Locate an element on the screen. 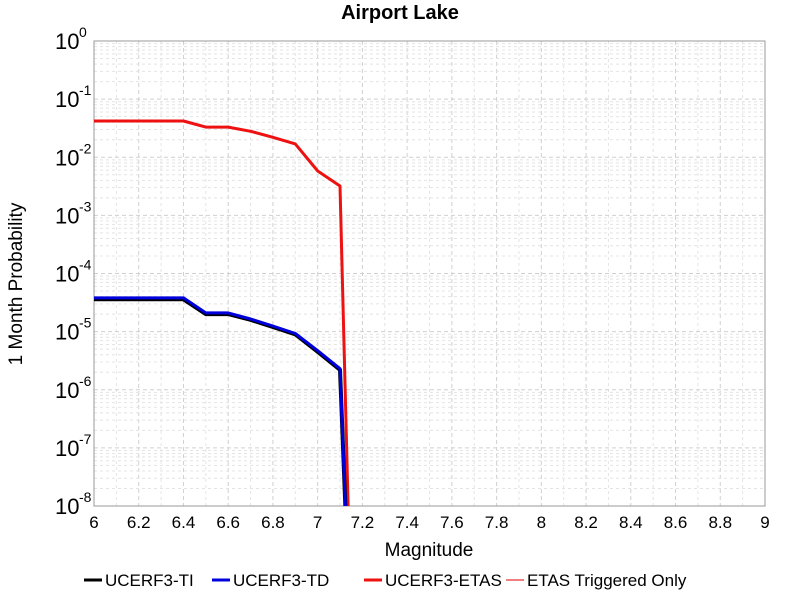  x-tick-label: 6.4 is located at coordinates (184, 522).